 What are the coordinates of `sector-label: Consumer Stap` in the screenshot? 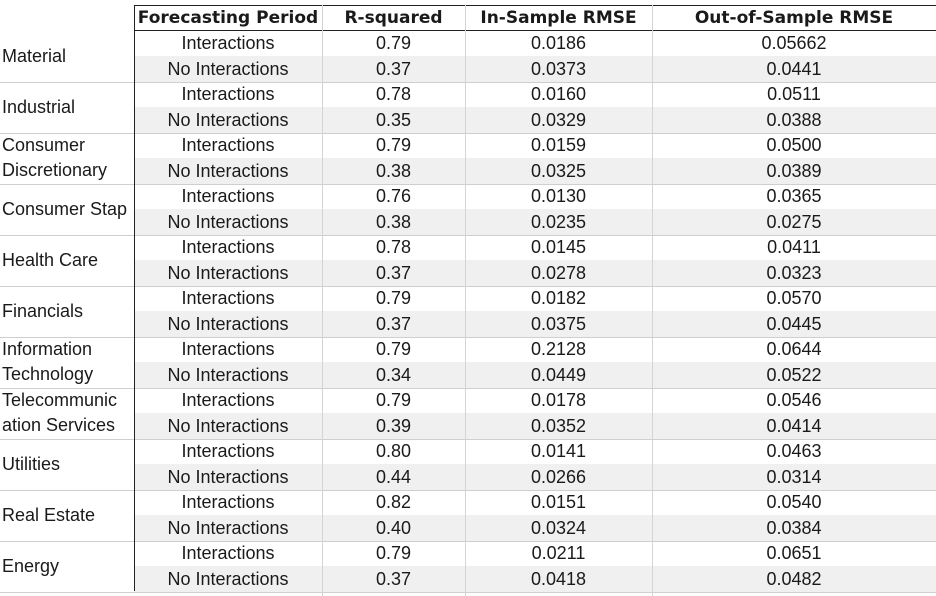 It's located at (68, 209).